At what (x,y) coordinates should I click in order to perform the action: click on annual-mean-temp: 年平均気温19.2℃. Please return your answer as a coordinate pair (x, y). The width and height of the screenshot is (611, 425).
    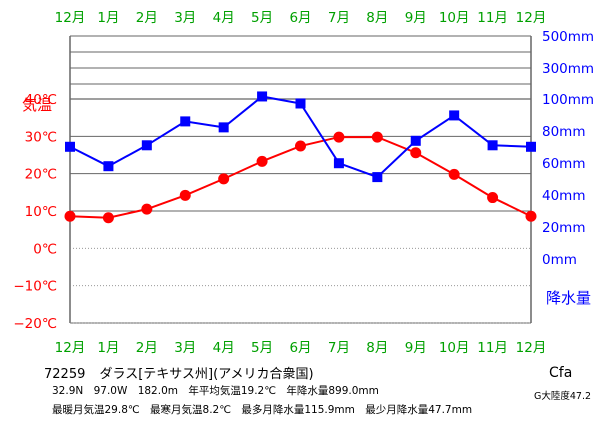
    Looking at the image, I should click on (232, 391).